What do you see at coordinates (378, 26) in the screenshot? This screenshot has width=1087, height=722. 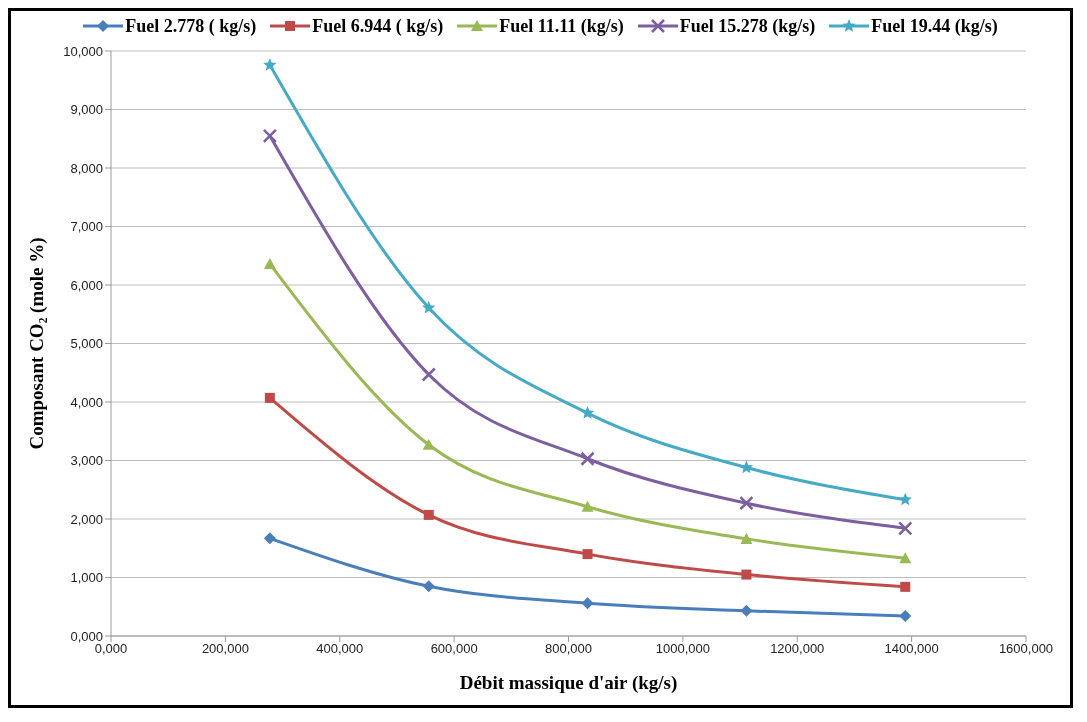 I see `legend-label: Fuel 6.944 ( kg/s)` at bounding box center [378, 26].